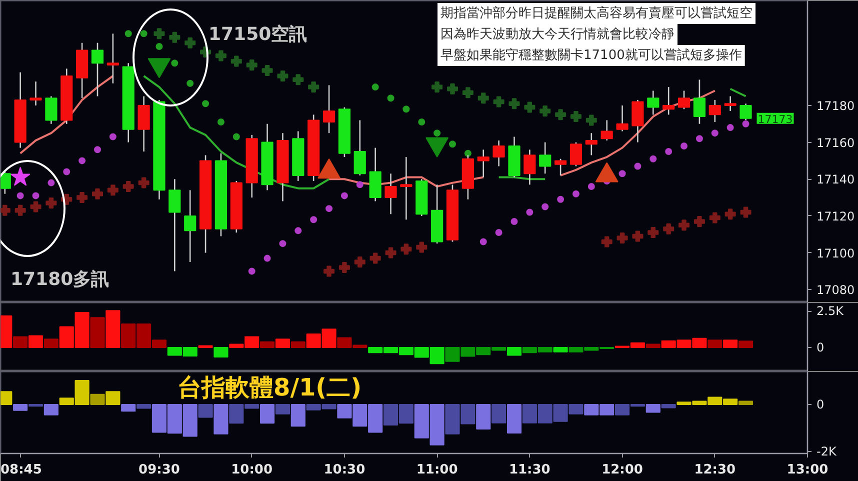 This screenshot has height=481, width=858. I want to click on y-tick-label: 0, so click(820, 347).